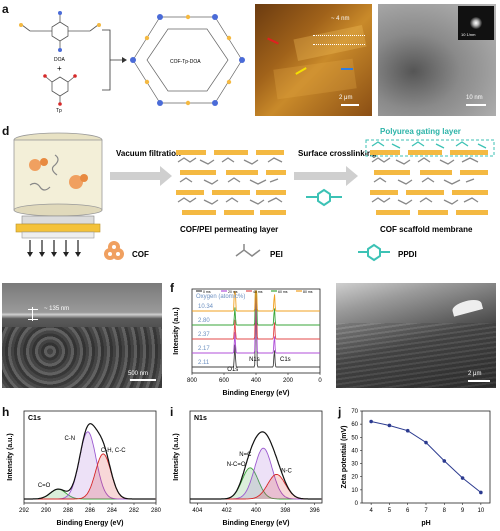 Image resolution: width=500 pixels, height=531 pixels. What do you see at coordinates (6, 412) in the screenshot?
I see `panel-label-h: h` at bounding box center [6, 412].